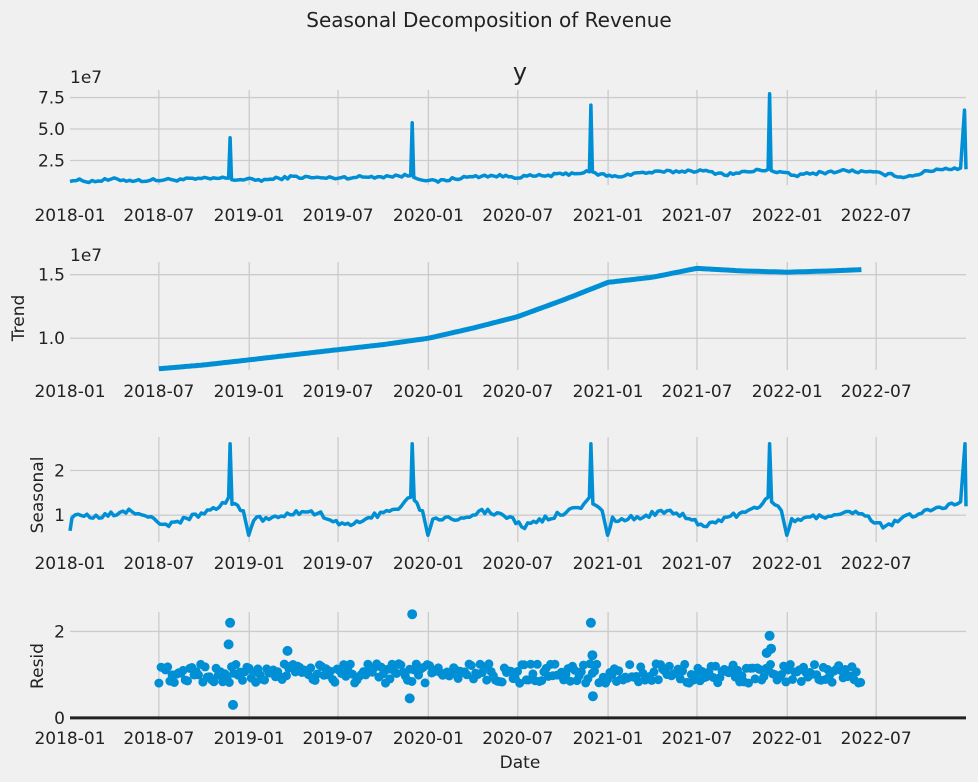  I want to click on trend-x-tick-label: 2022-07, so click(876, 392).